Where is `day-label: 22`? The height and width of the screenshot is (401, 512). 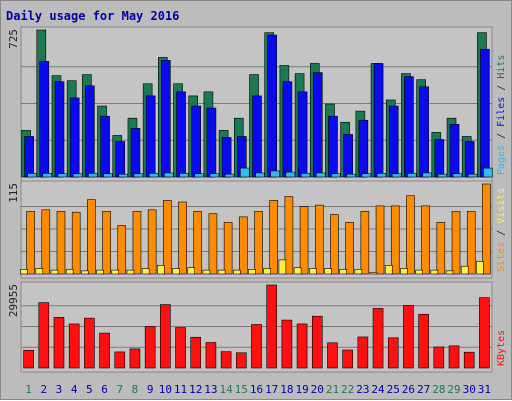 day-label: 22 is located at coordinates (347, 389).